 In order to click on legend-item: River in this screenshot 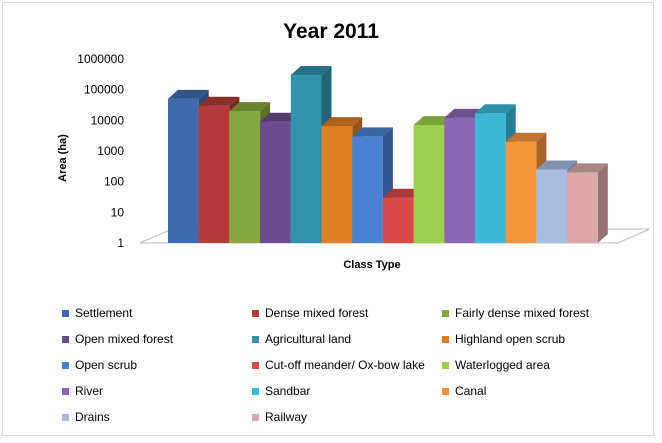, I will do `click(82, 391)`.